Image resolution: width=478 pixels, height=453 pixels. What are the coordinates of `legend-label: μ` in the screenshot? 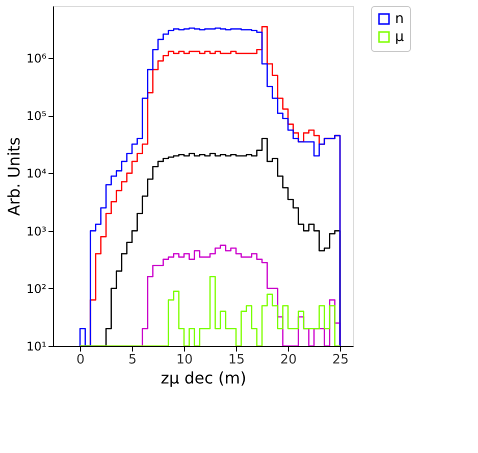 It's located at (399, 37).